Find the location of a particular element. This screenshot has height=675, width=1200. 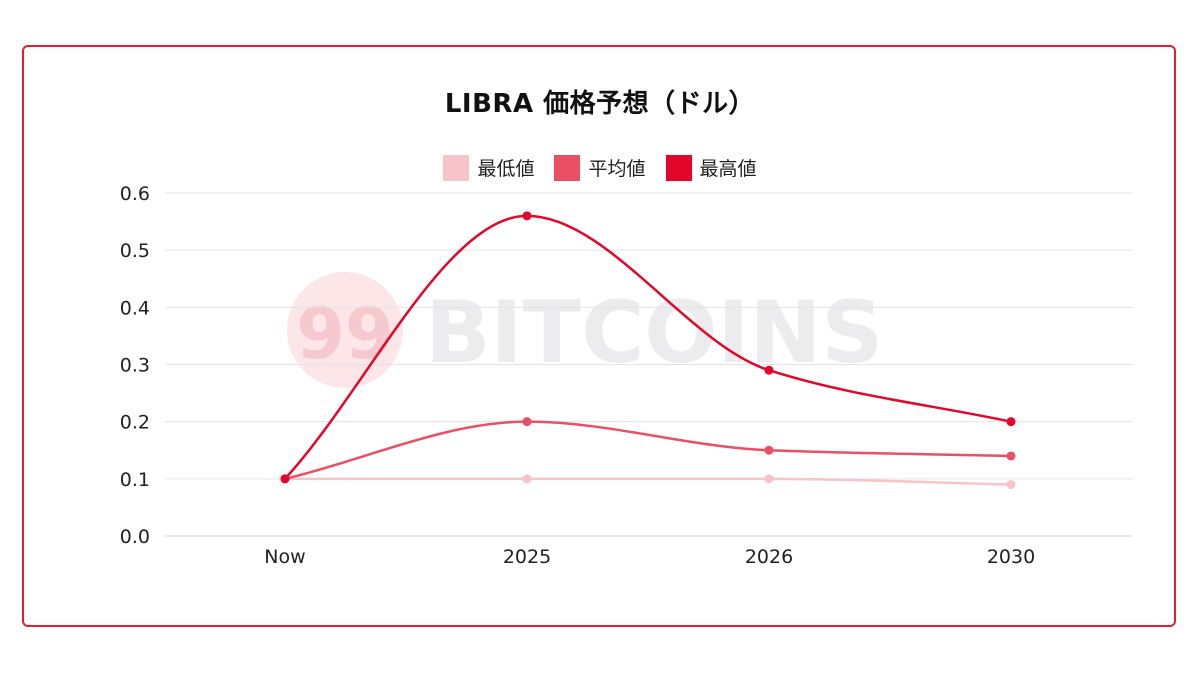

x-tick-label: 2025 is located at coordinates (527, 557).